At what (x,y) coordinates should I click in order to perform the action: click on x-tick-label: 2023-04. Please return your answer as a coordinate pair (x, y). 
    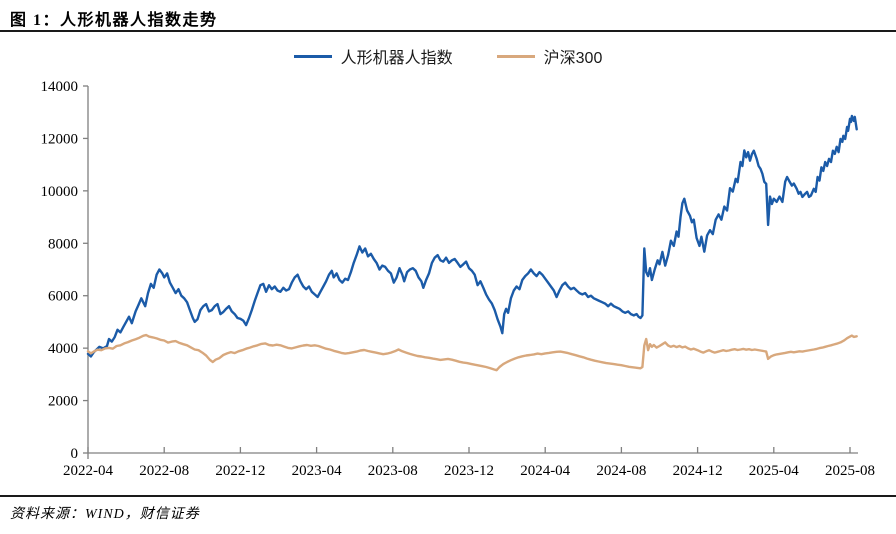
    Looking at the image, I should click on (317, 471).